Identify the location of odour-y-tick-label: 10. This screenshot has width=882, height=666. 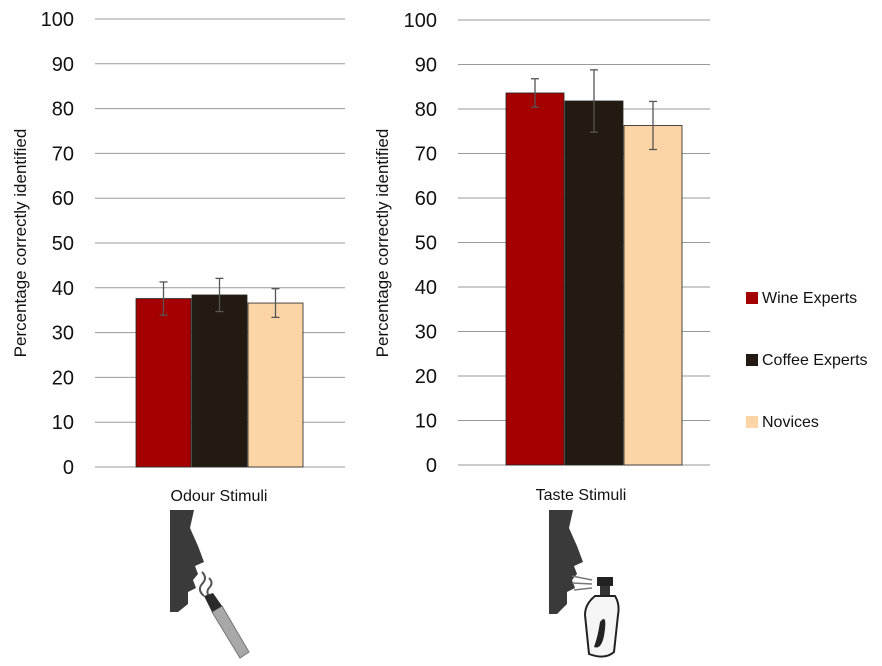
(63, 423).